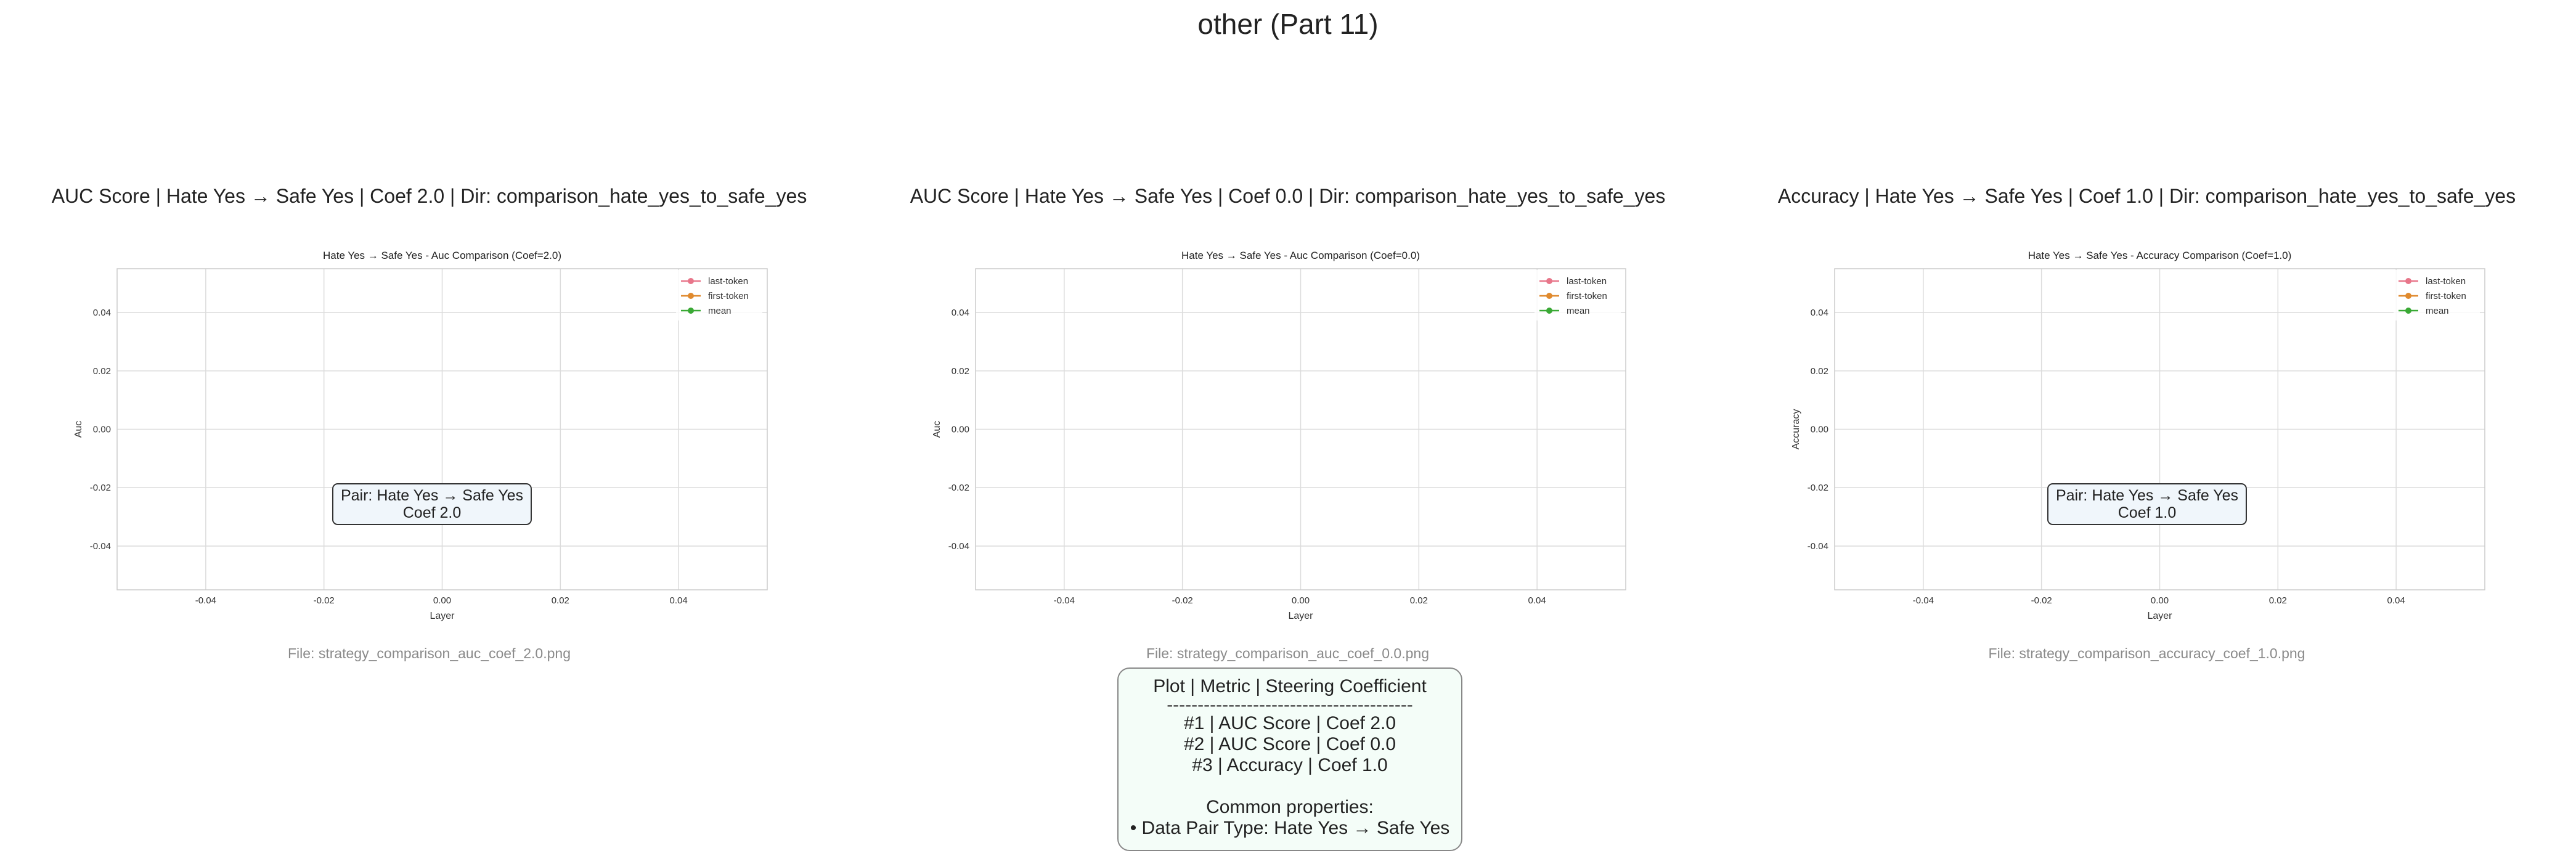 Image resolution: width=2576 pixels, height=853 pixels. I want to click on summary-row-1: #1 | AUC Score | Coef 2.0, so click(1289, 723).